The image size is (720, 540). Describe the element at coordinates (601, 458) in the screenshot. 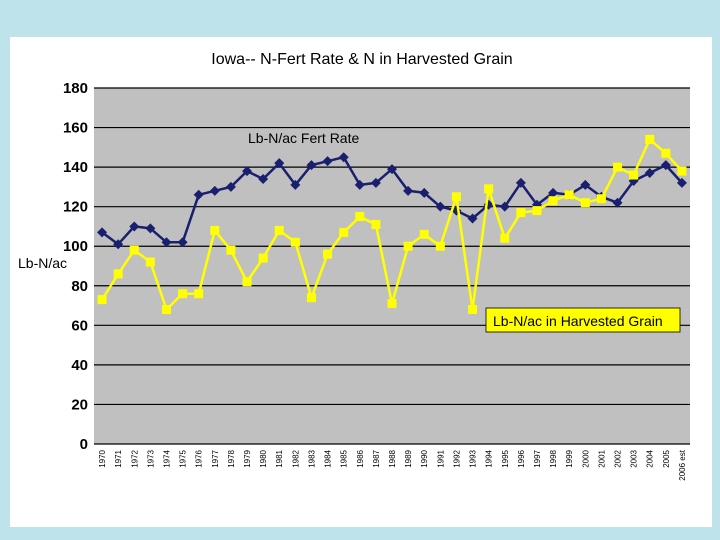

I see `x-tick-label: 2001` at that location.